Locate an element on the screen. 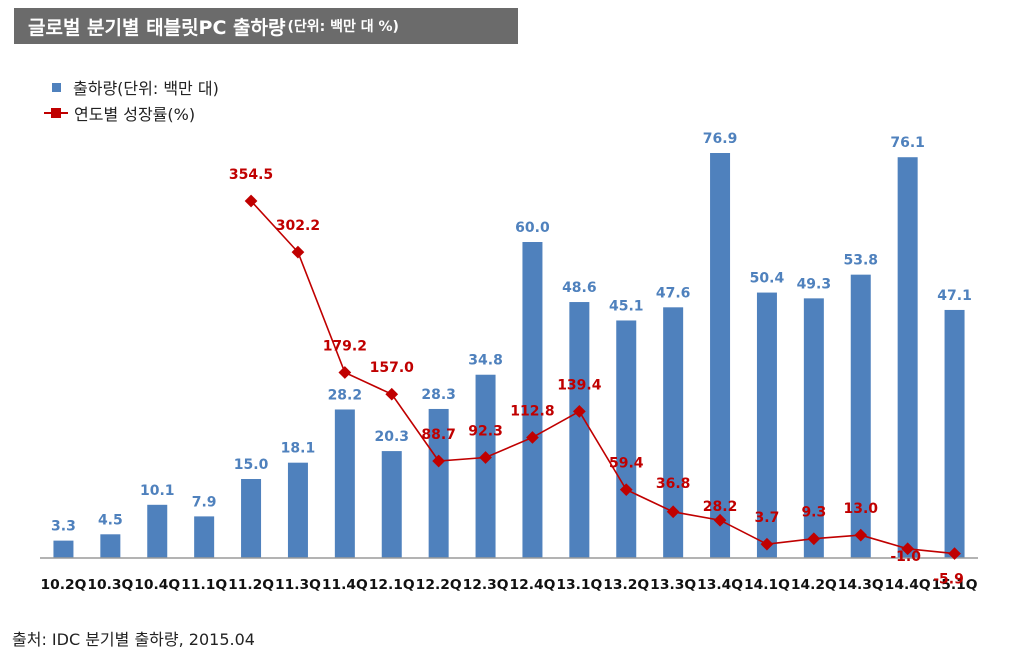 The image size is (1024, 660). bar-value-label: 28.3 is located at coordinates (438, 395).